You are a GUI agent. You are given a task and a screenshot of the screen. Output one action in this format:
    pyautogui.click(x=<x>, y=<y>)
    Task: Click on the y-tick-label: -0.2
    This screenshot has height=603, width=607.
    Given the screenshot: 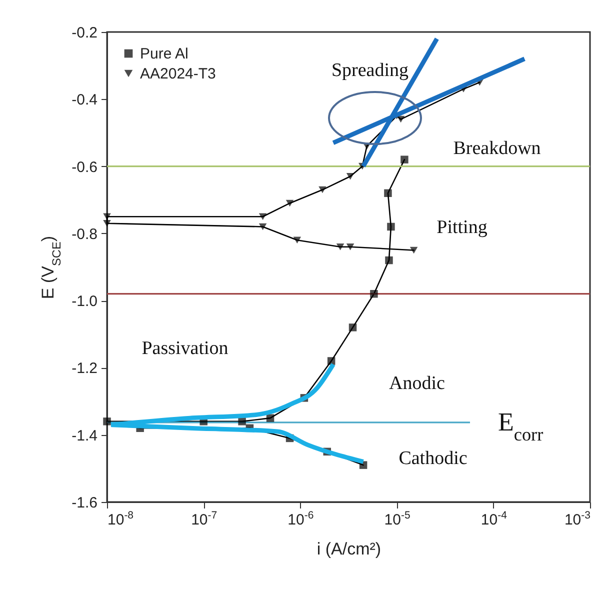 What is the action you would take?
    pyautogui.click(x=85, y=33)
    